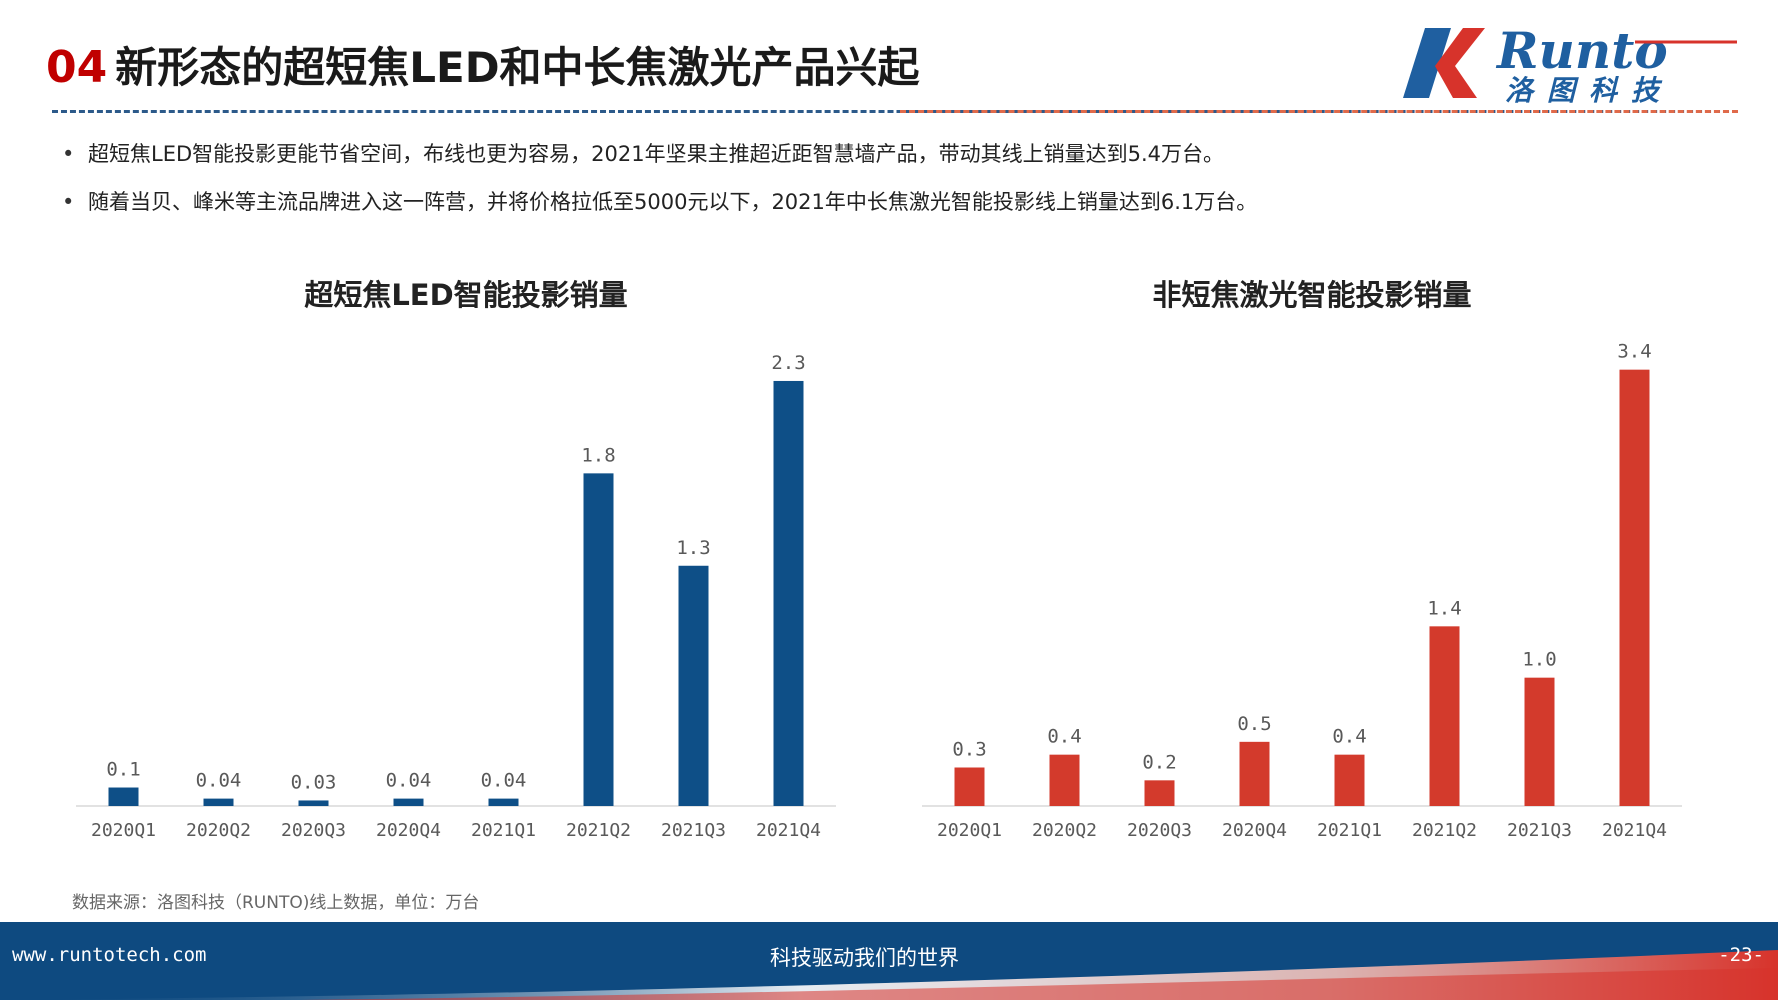  What do you see at coordinates (864, 958) in the screenshot?
I see `footer-slogan: 科技驱动我们的世界` at bounding box center [864, 958].